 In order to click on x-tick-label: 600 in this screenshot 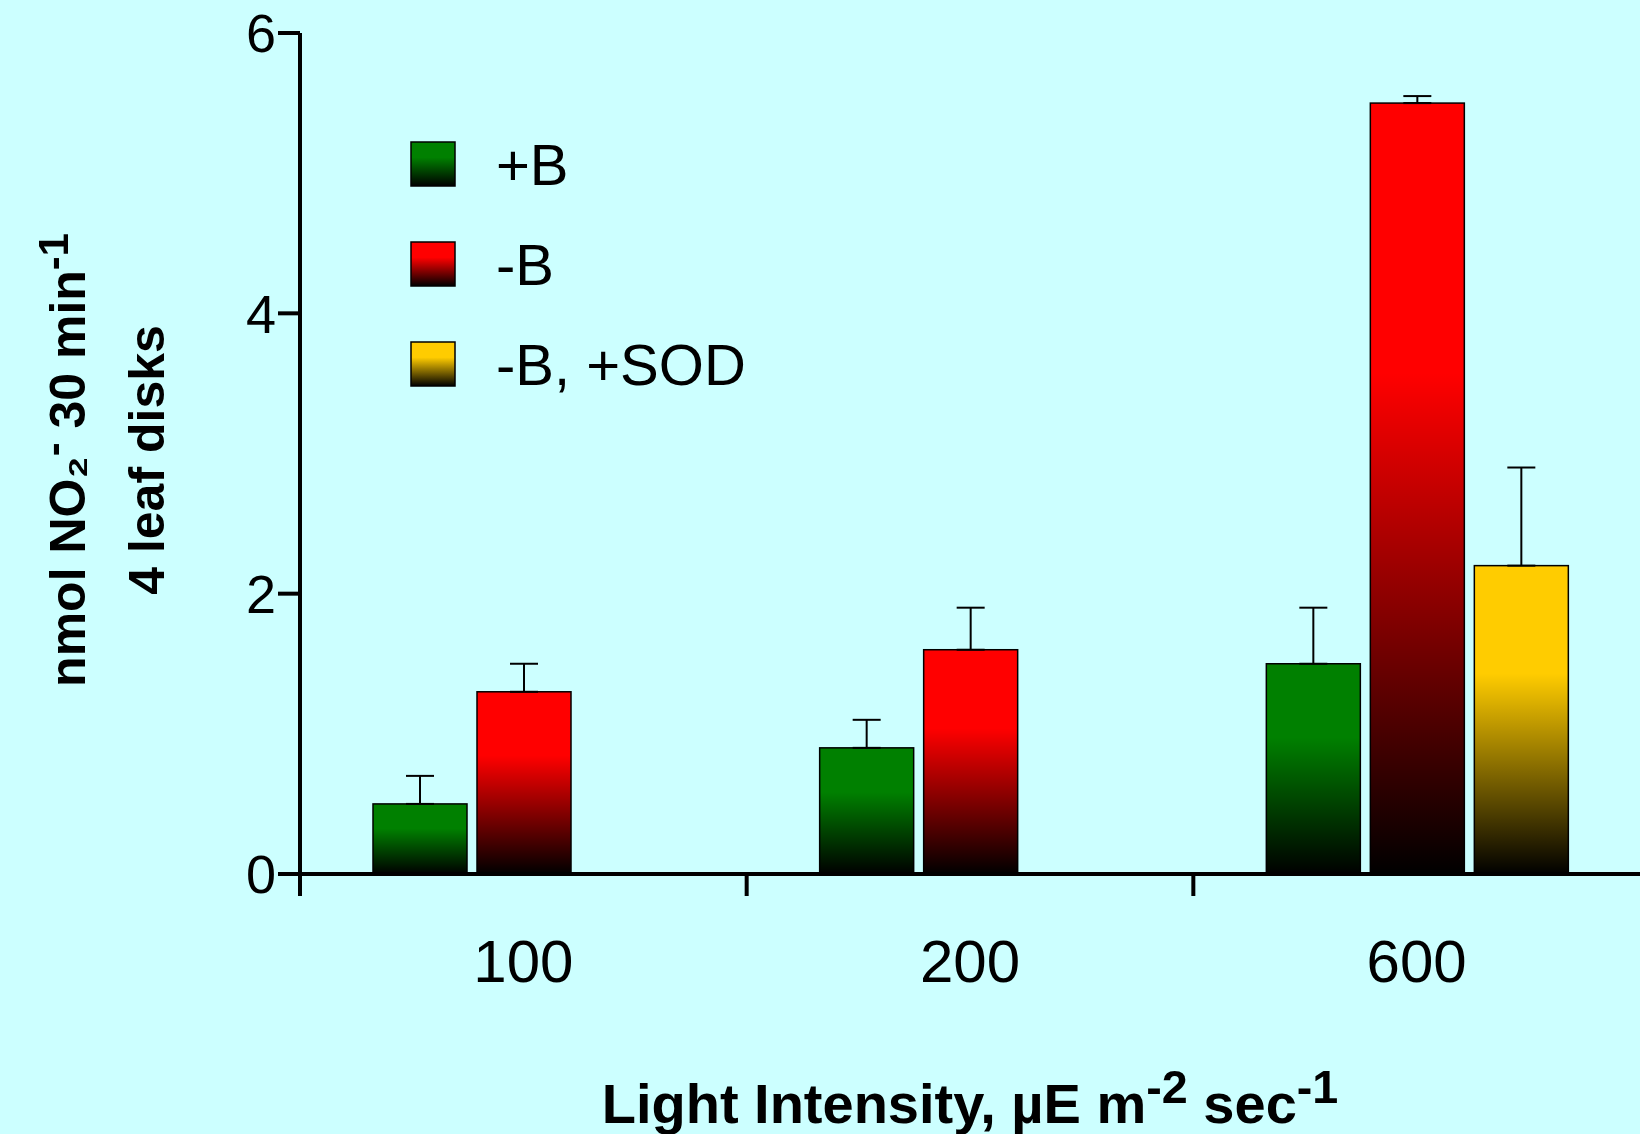, I will do `click(1416, 961)`.